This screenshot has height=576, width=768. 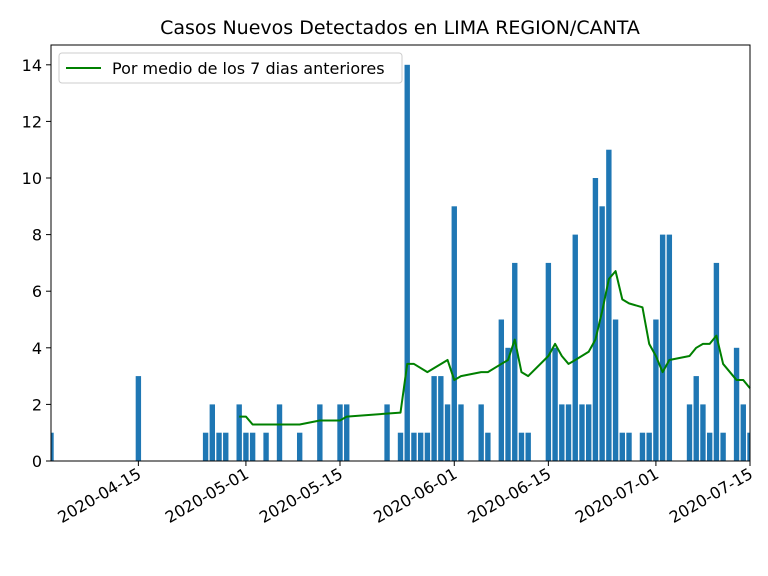 I want to click on x-tick-label: 2020-06-01, so click(x=415, y=495).